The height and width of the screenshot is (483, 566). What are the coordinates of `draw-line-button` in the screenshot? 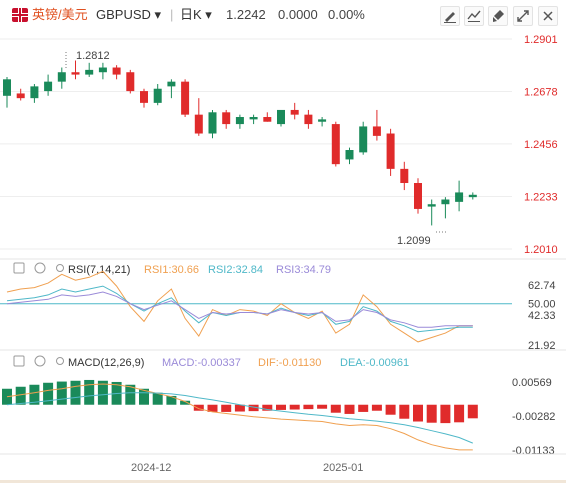 It's located at (450, 16).